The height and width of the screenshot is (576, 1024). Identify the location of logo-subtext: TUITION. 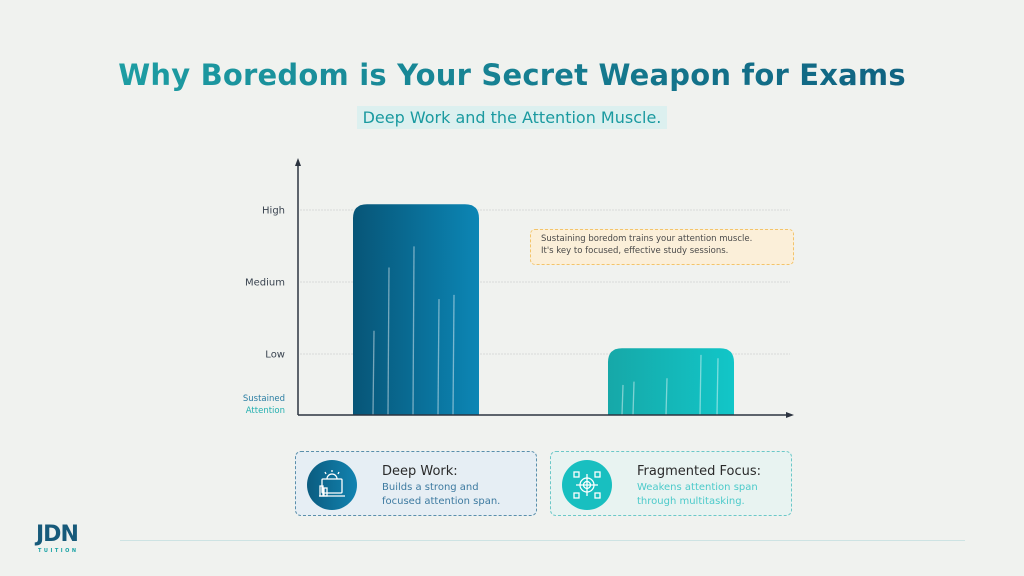
(58, 551).